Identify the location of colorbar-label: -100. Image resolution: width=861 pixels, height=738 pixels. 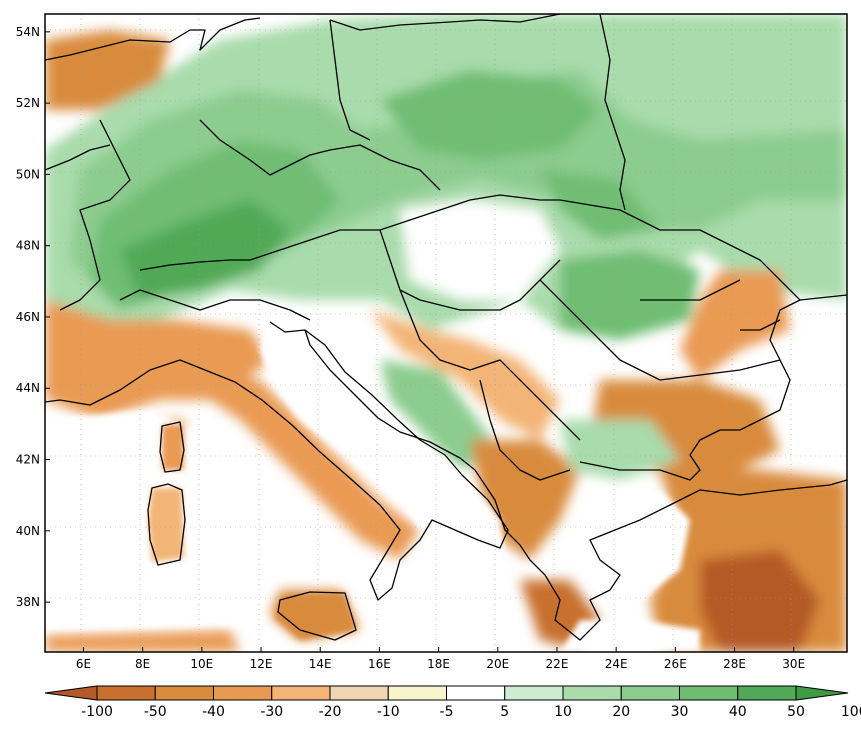
(97, 712).